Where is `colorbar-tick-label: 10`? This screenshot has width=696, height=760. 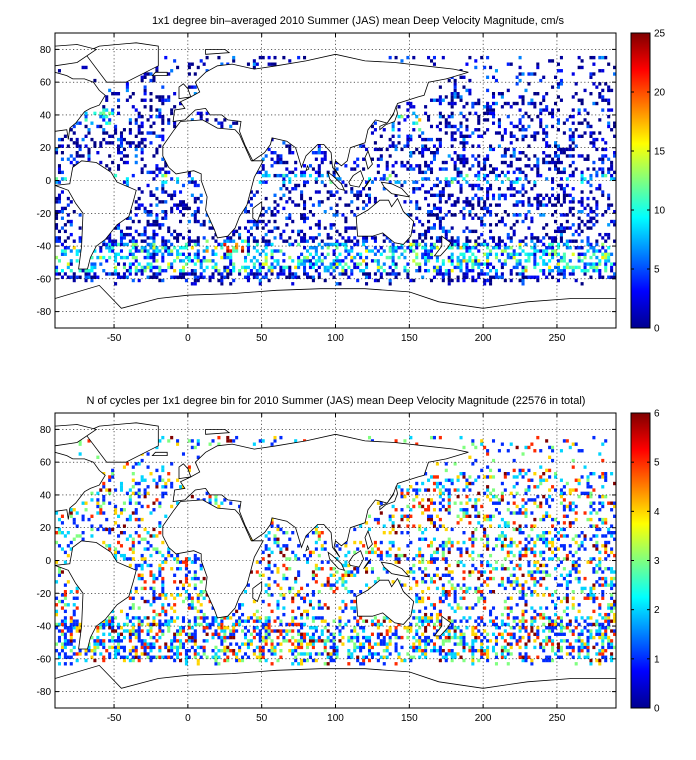 colorbar-tick-label: 10 is located at coordinates (660, 211).